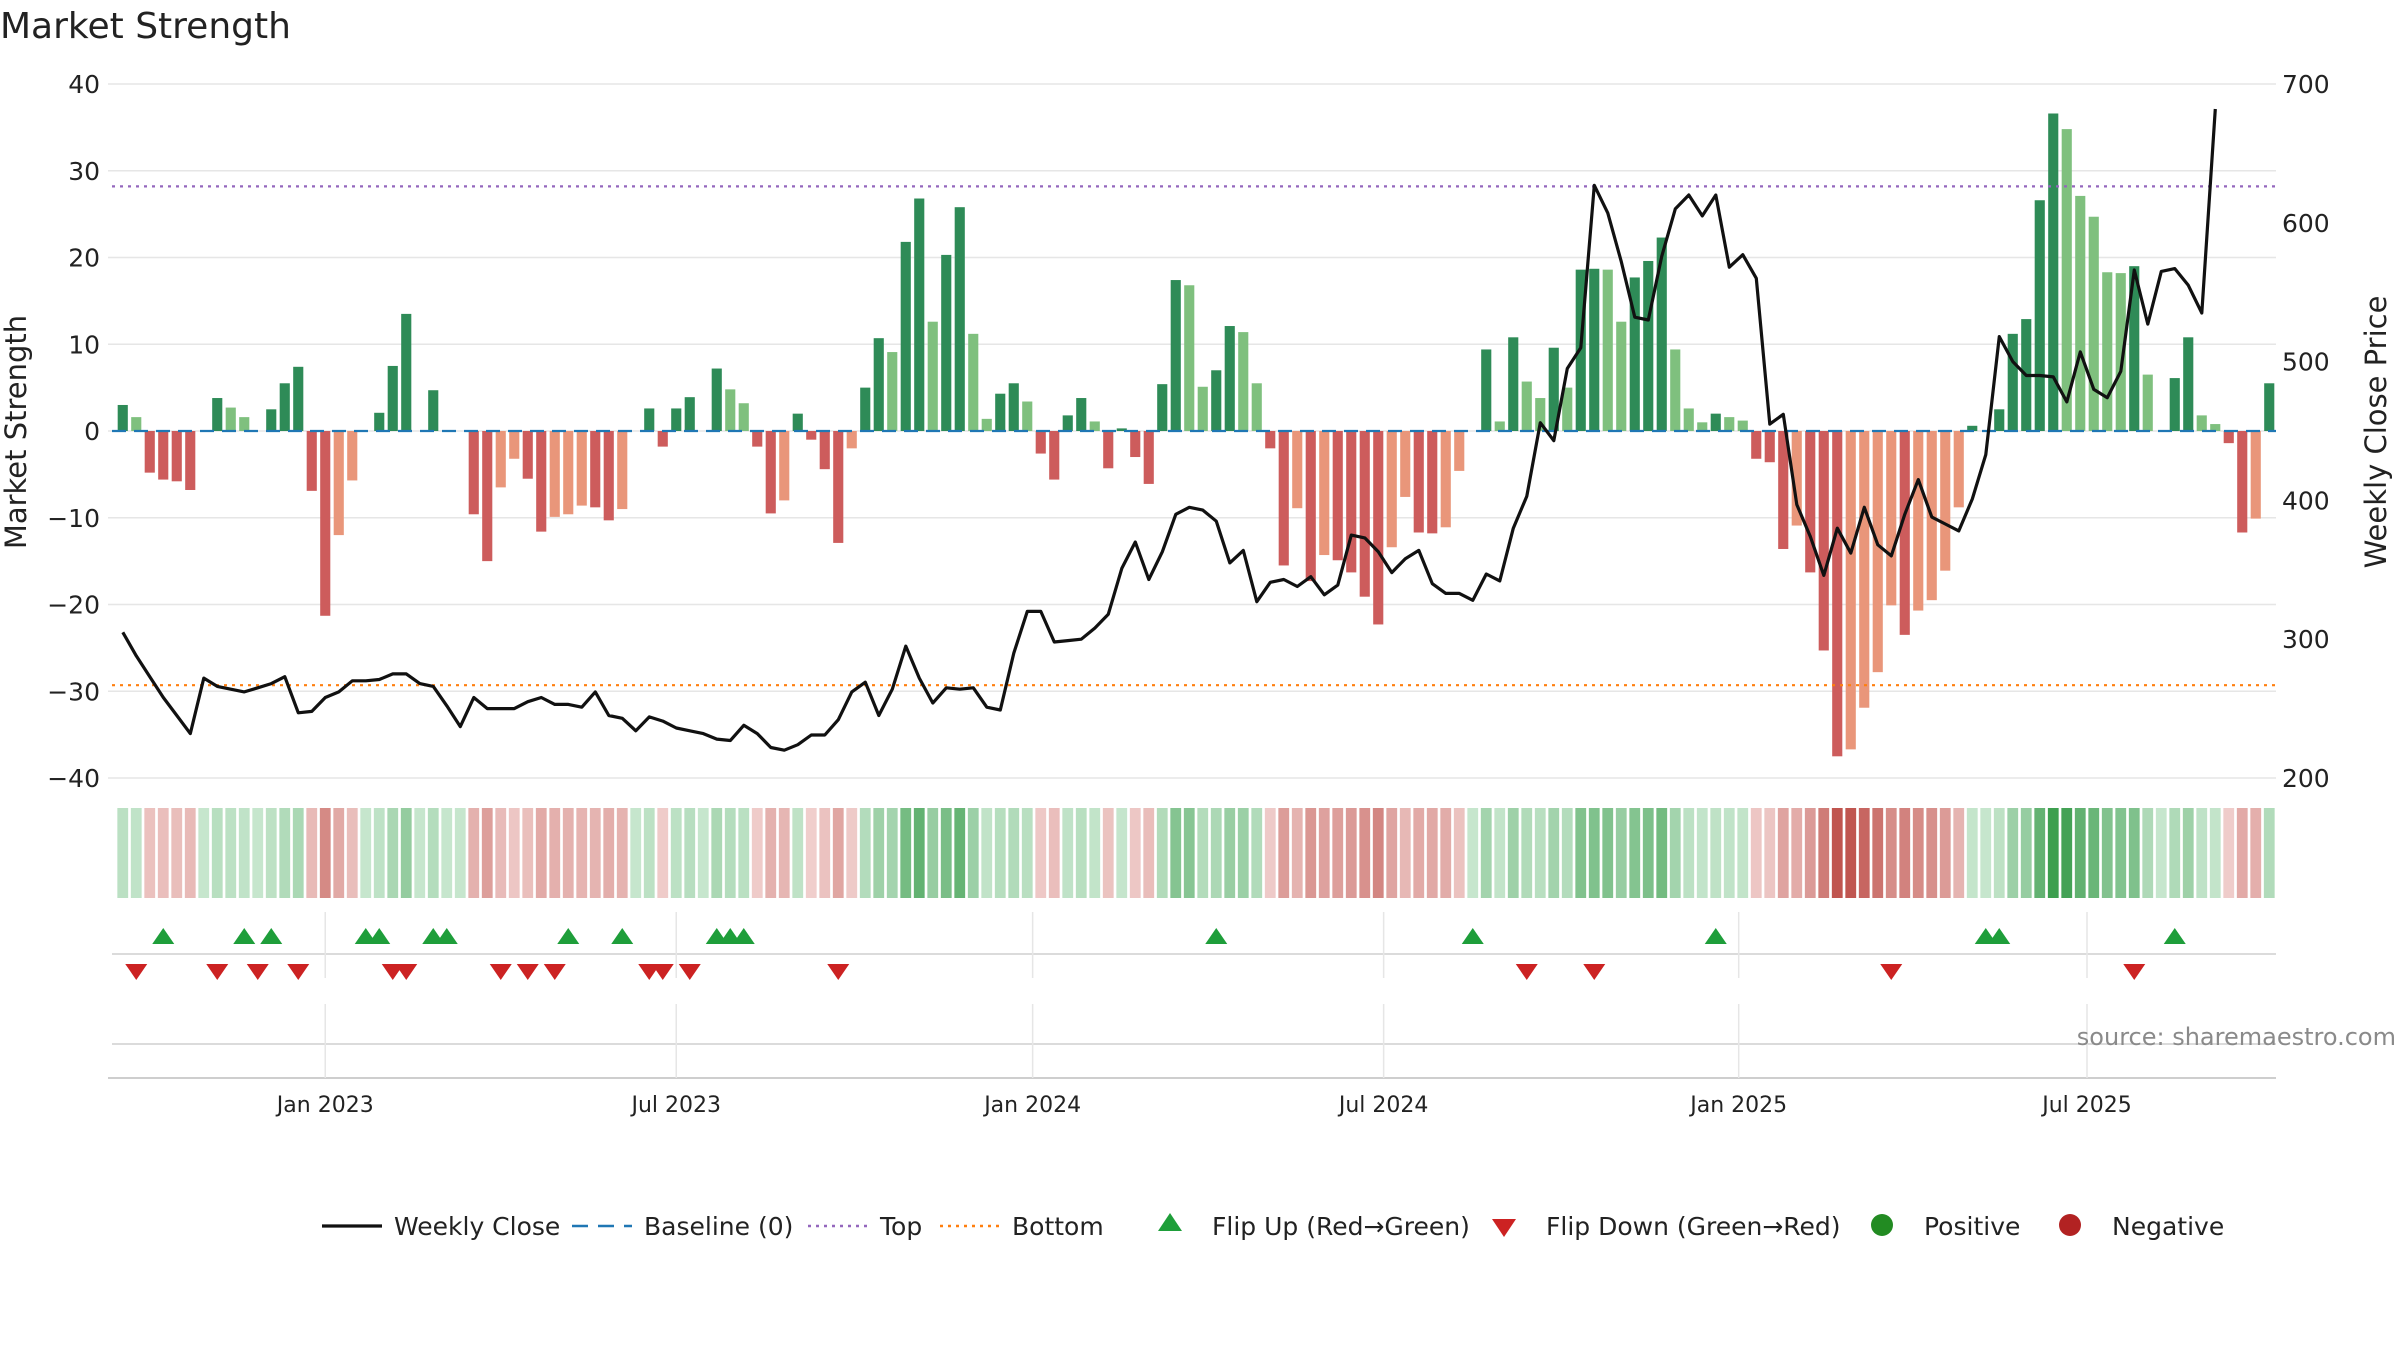 The height and width of the screenshot is (1350, 2400). I want to click on y-tick-label: 30, so click(84, 171).